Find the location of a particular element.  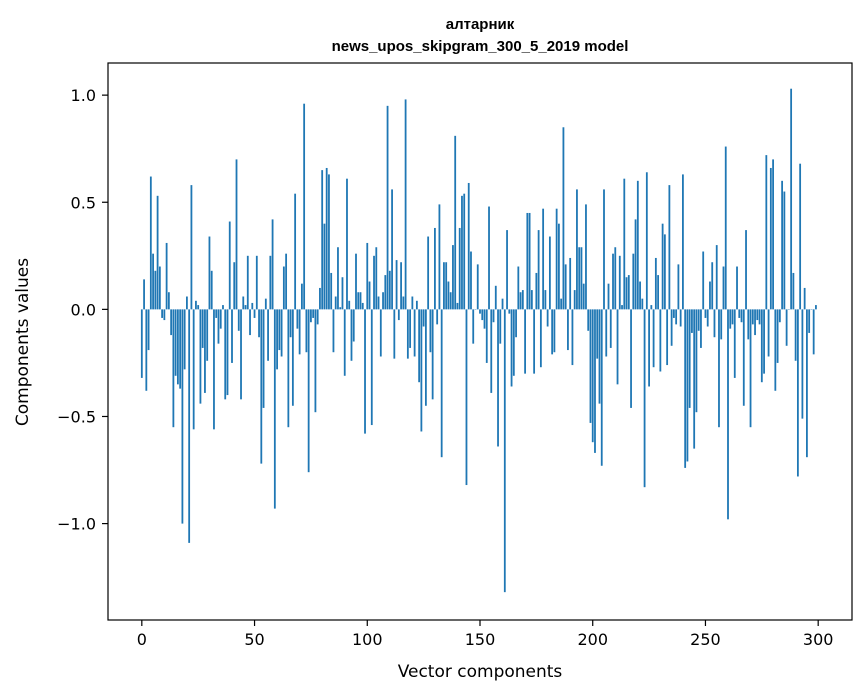

y-tick-label: 1.0 is located at coordinates (83, 95).